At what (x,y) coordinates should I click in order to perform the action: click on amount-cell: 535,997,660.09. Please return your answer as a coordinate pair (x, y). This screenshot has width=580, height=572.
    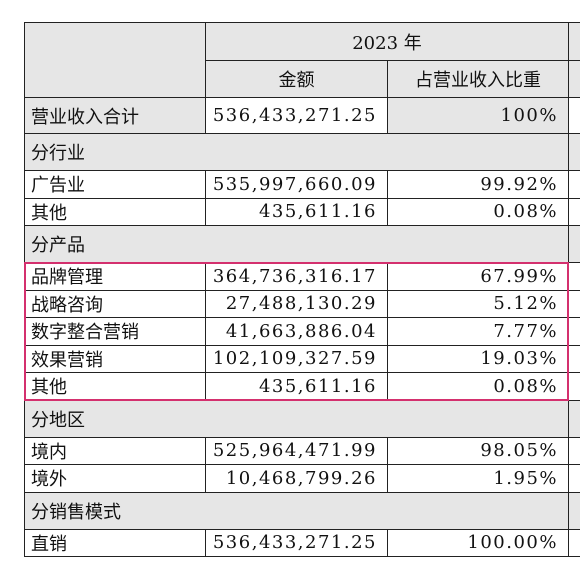
    Looking at the image, I should click on (296, 184).